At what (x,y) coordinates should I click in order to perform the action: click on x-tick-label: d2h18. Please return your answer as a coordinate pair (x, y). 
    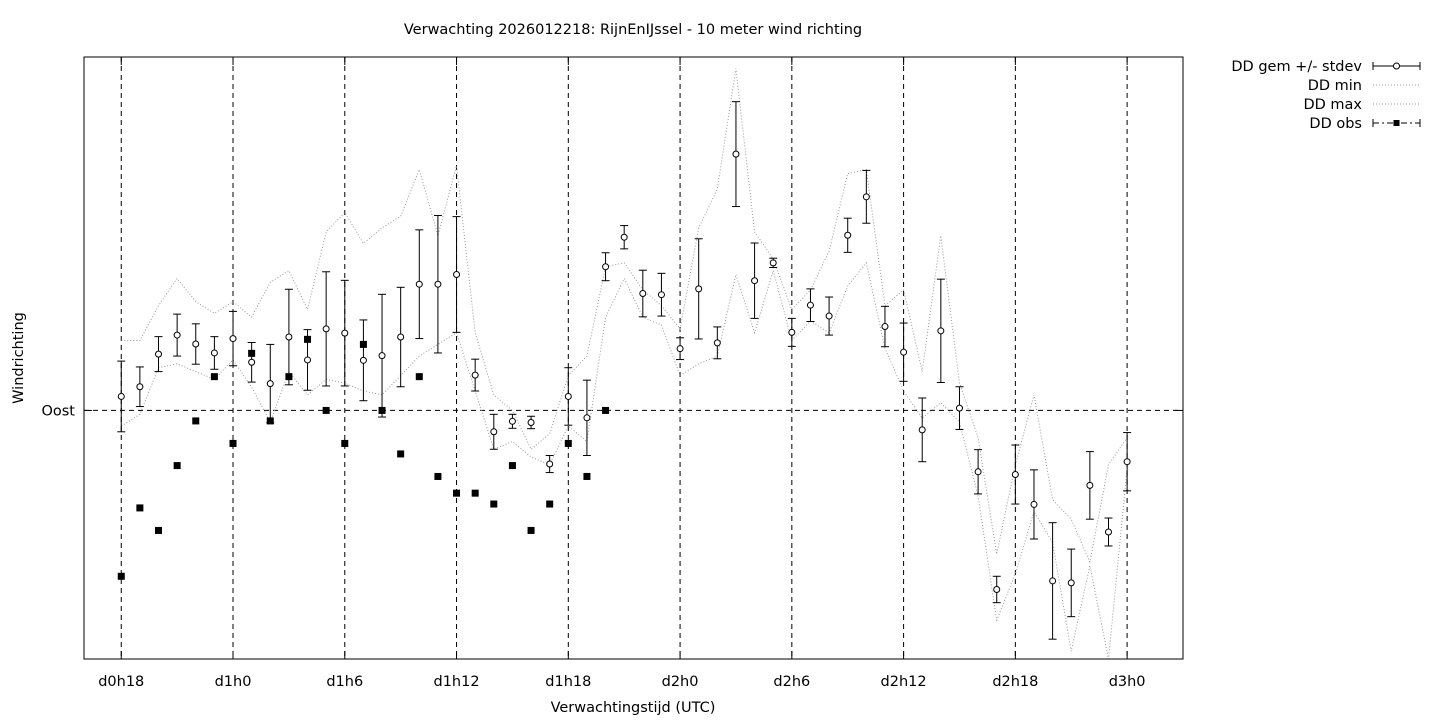
    Looking at the image, I should click on (1015, 682).